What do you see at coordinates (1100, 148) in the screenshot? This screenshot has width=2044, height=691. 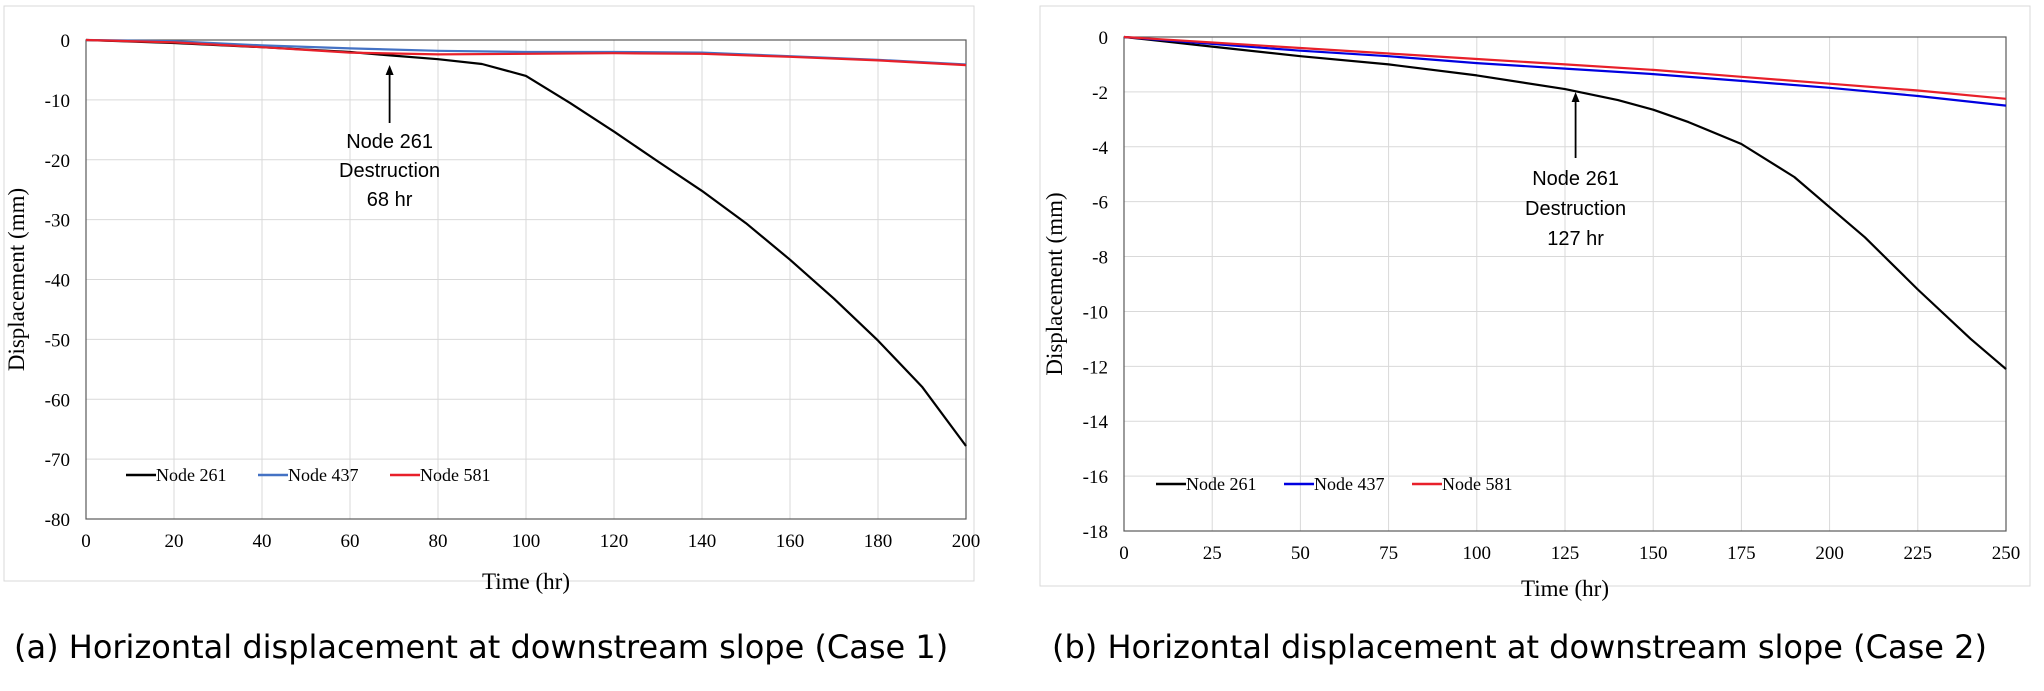 I see `y-tick-label: -4` at bounding box center [1100, 148].